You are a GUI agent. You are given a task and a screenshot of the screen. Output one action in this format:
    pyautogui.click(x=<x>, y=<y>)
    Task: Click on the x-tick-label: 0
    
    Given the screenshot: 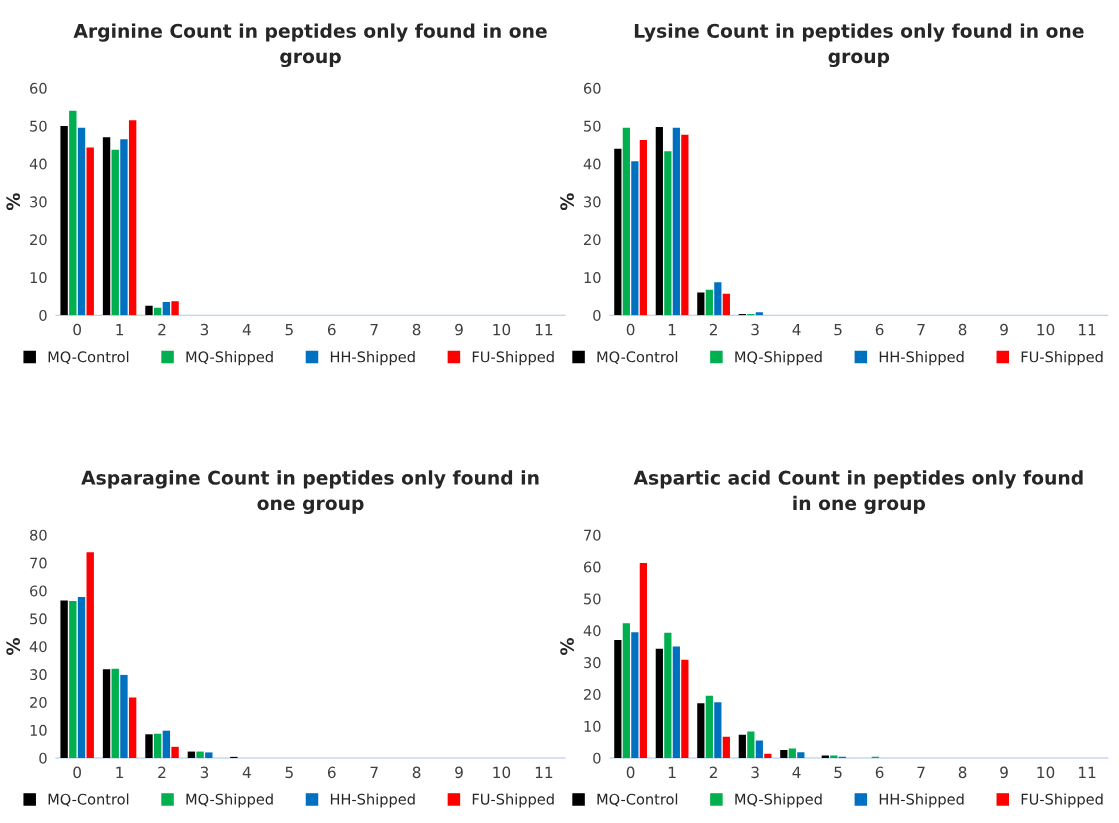 What is the action you would take?
    pyautogui.click(x=630, y=329)
    